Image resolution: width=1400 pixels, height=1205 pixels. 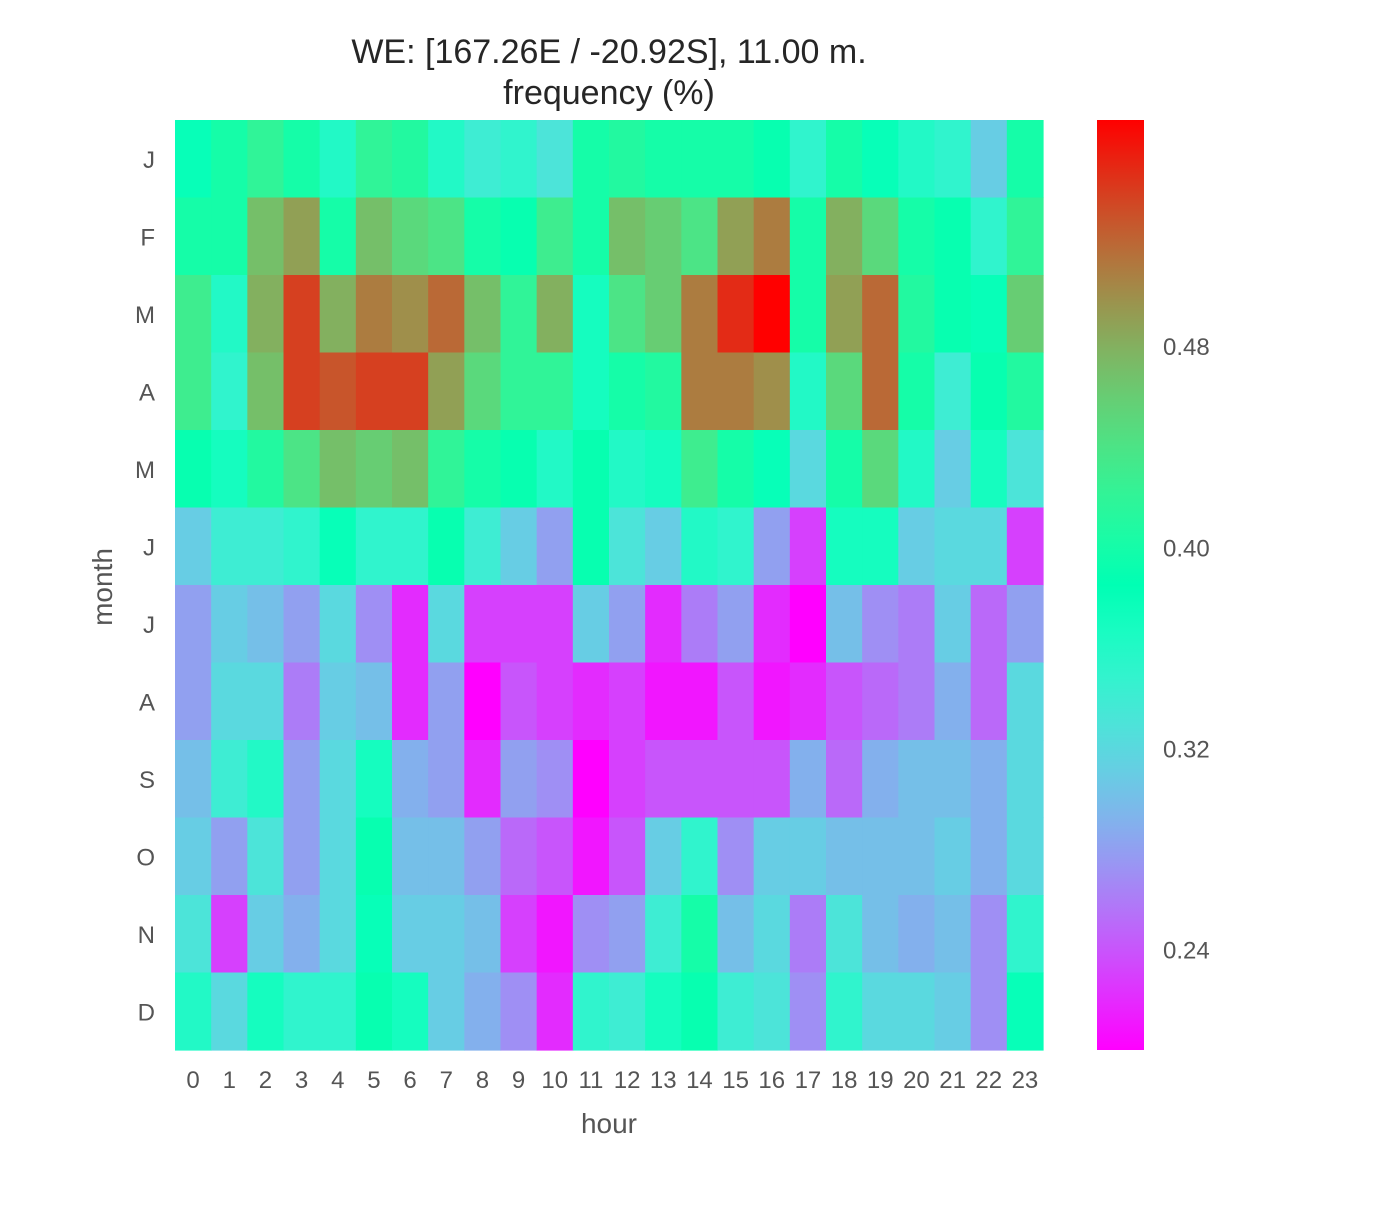 What do you see at coordinates (1186, 347) in the screenshot?
I see `colorbar-tick-label: 0.48` at bounding box center [1186, 347].